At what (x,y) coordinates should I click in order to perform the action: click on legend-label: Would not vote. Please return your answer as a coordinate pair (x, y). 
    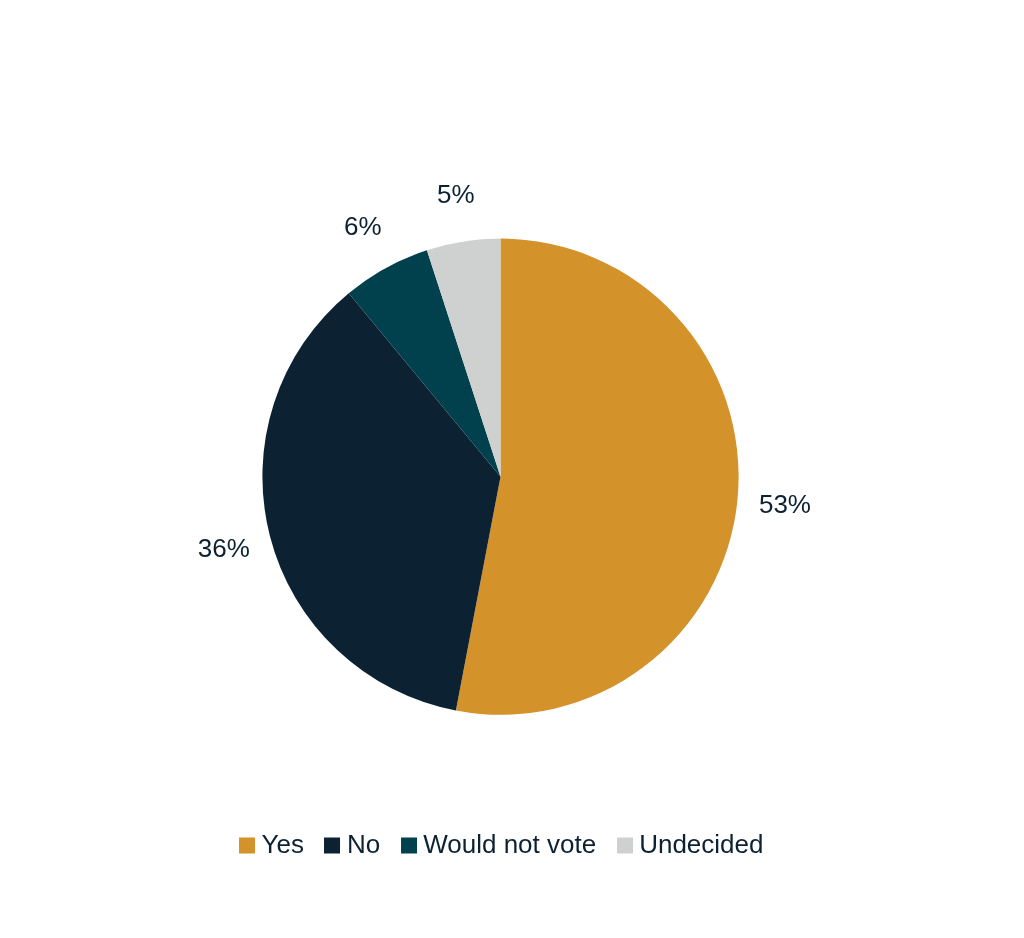
    Looking at the image, I should click on (510, 844).